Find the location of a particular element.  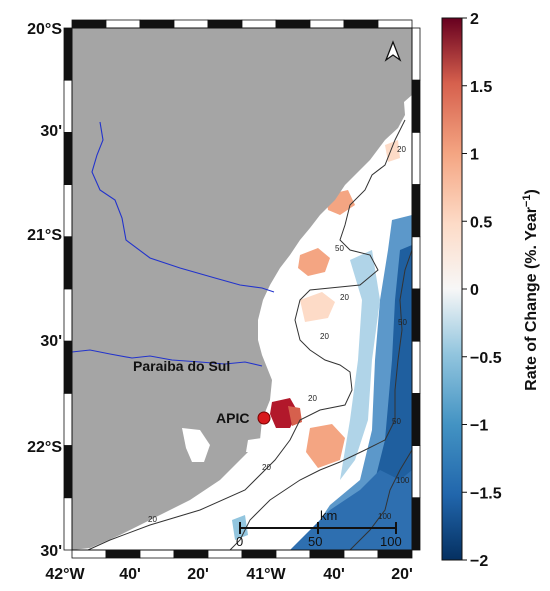

colorbar-tick-label: 0.5 is located at coordinates (481, 222).